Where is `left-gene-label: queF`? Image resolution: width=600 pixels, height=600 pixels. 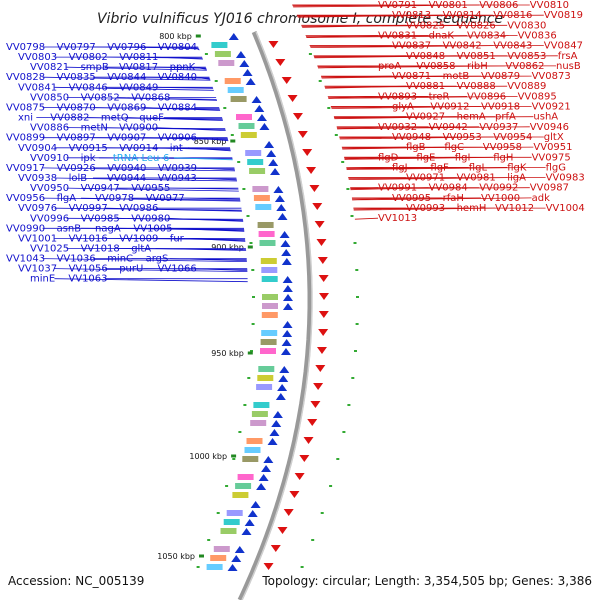
left-gene-label: queF is located at coordinates (151, 118).